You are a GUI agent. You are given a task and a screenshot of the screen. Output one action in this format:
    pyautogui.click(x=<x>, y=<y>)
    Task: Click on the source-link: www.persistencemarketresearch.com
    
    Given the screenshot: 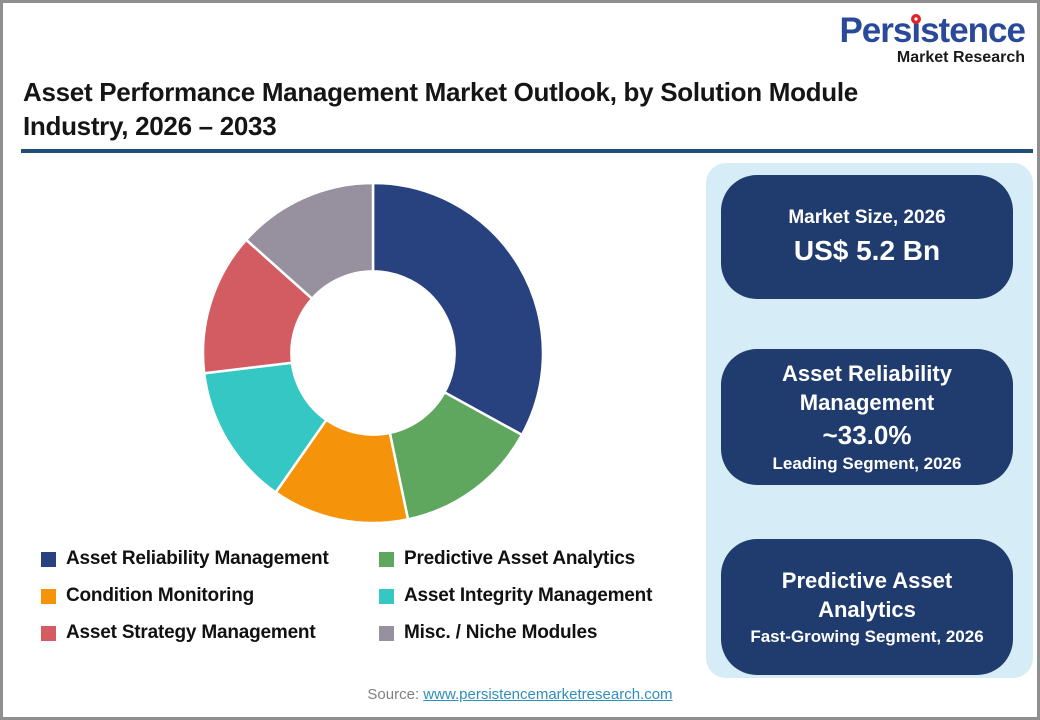 What is the action you would take?
    pyautogui.click(x=548, y=694)
    